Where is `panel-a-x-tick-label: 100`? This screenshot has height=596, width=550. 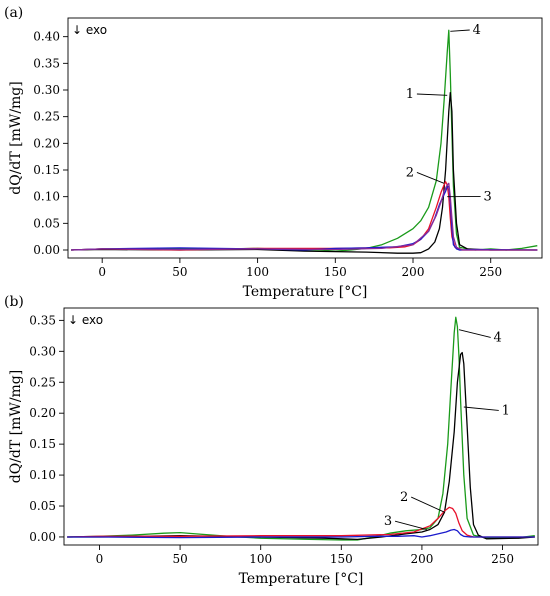
panel-a-x-tick-label: 100 is located at coordinates (257, 272).